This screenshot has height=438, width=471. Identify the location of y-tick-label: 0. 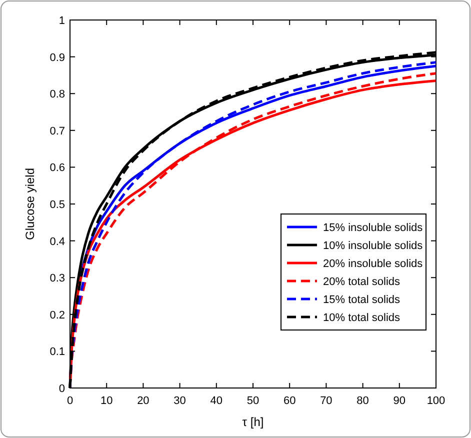
(61, 389).